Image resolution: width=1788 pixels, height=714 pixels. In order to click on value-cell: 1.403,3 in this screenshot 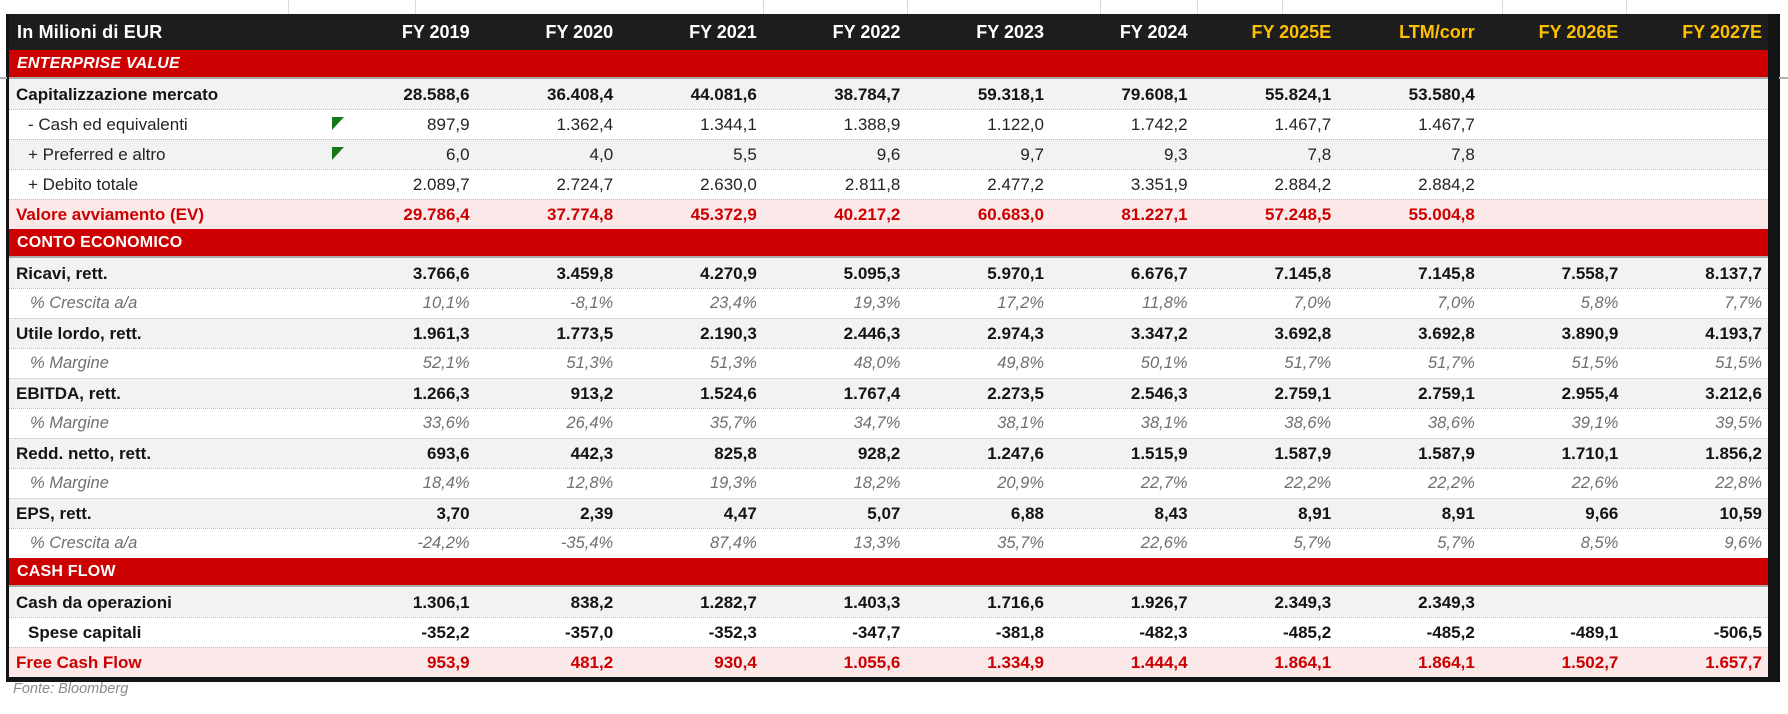, I will do `click(872, 602)`.